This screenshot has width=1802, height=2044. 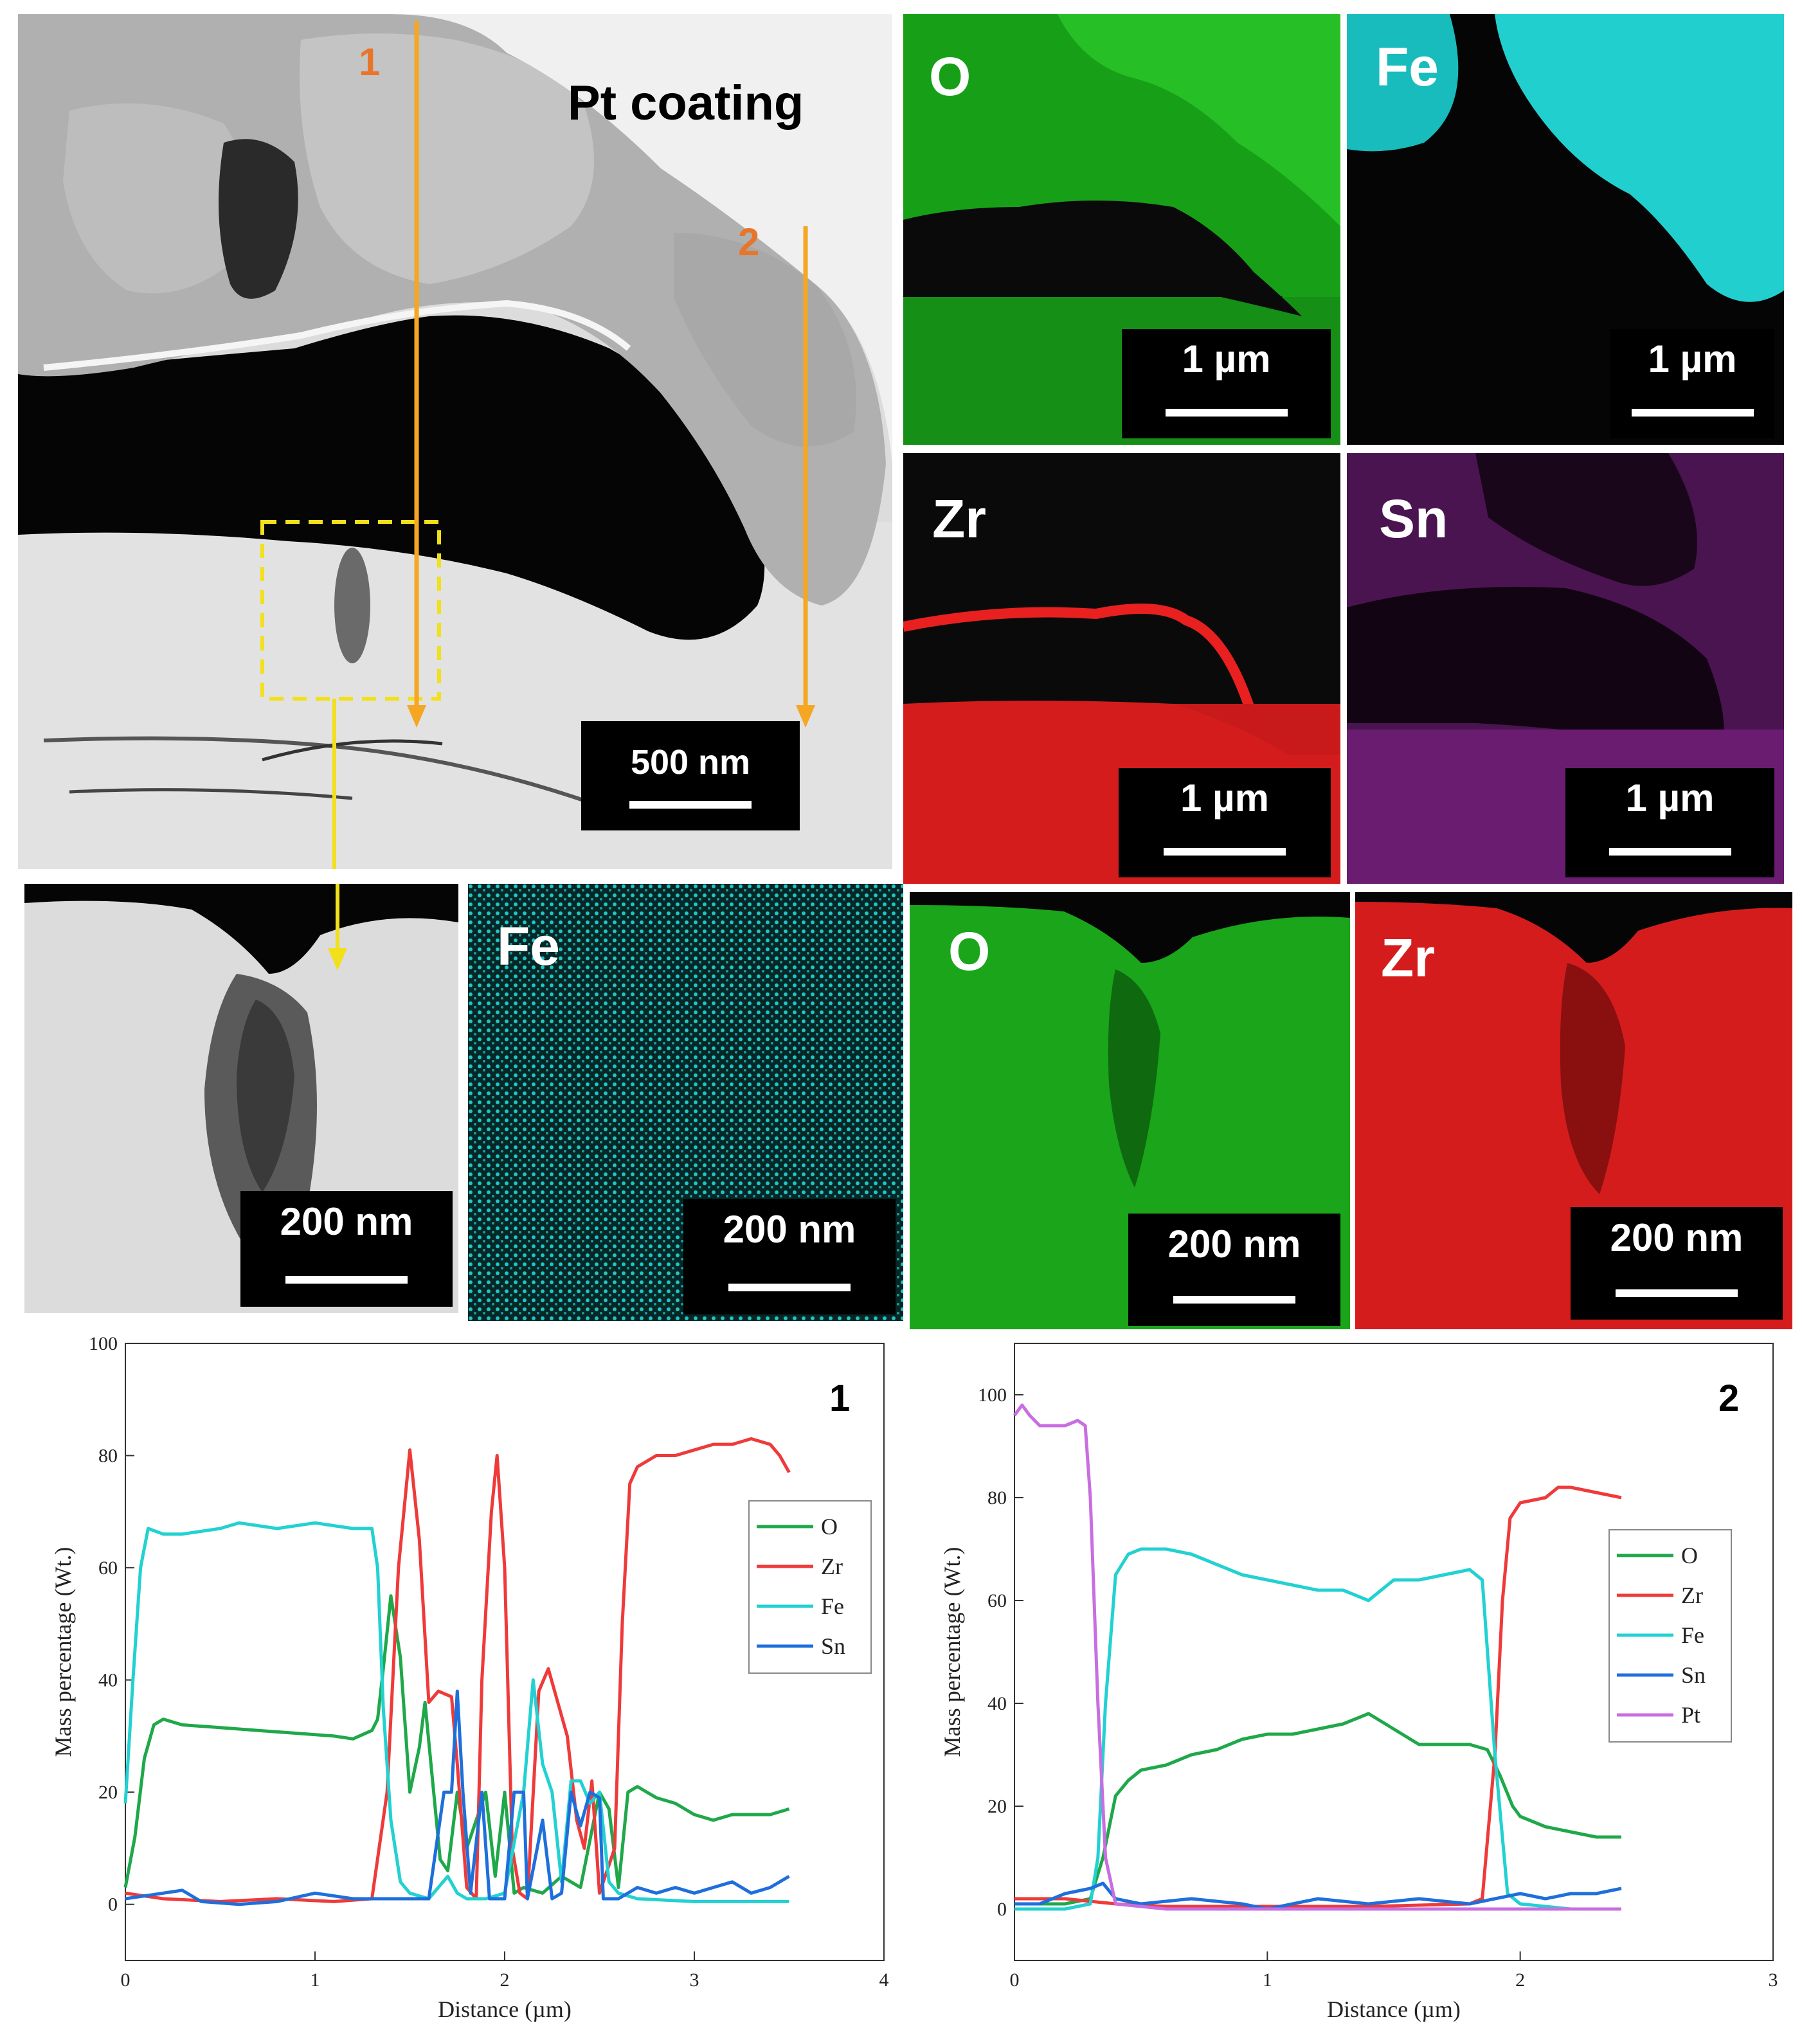 What do you see at coordinates (1225, 822) in the screenshot?
I see `map-top-zr-scale-bar: 1 µm` at bounding box center [1225, 822].